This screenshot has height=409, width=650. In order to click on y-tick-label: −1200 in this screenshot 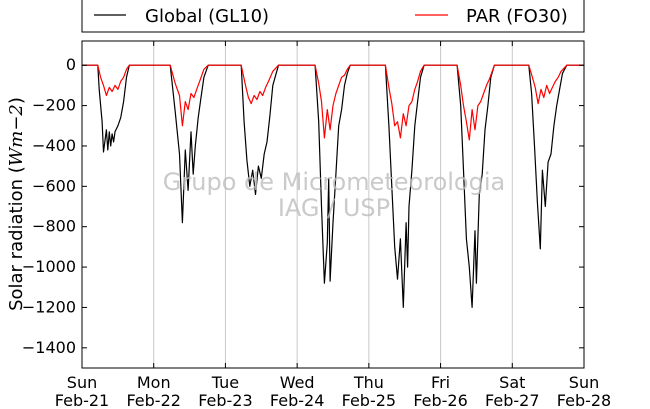, I will do `click(49, 306)`.